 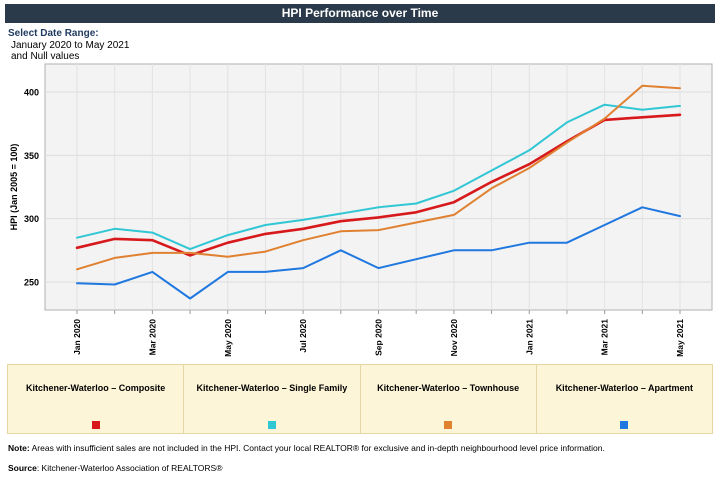 I want to click on null-values-text: and Null values, so click(x=45, y=56).